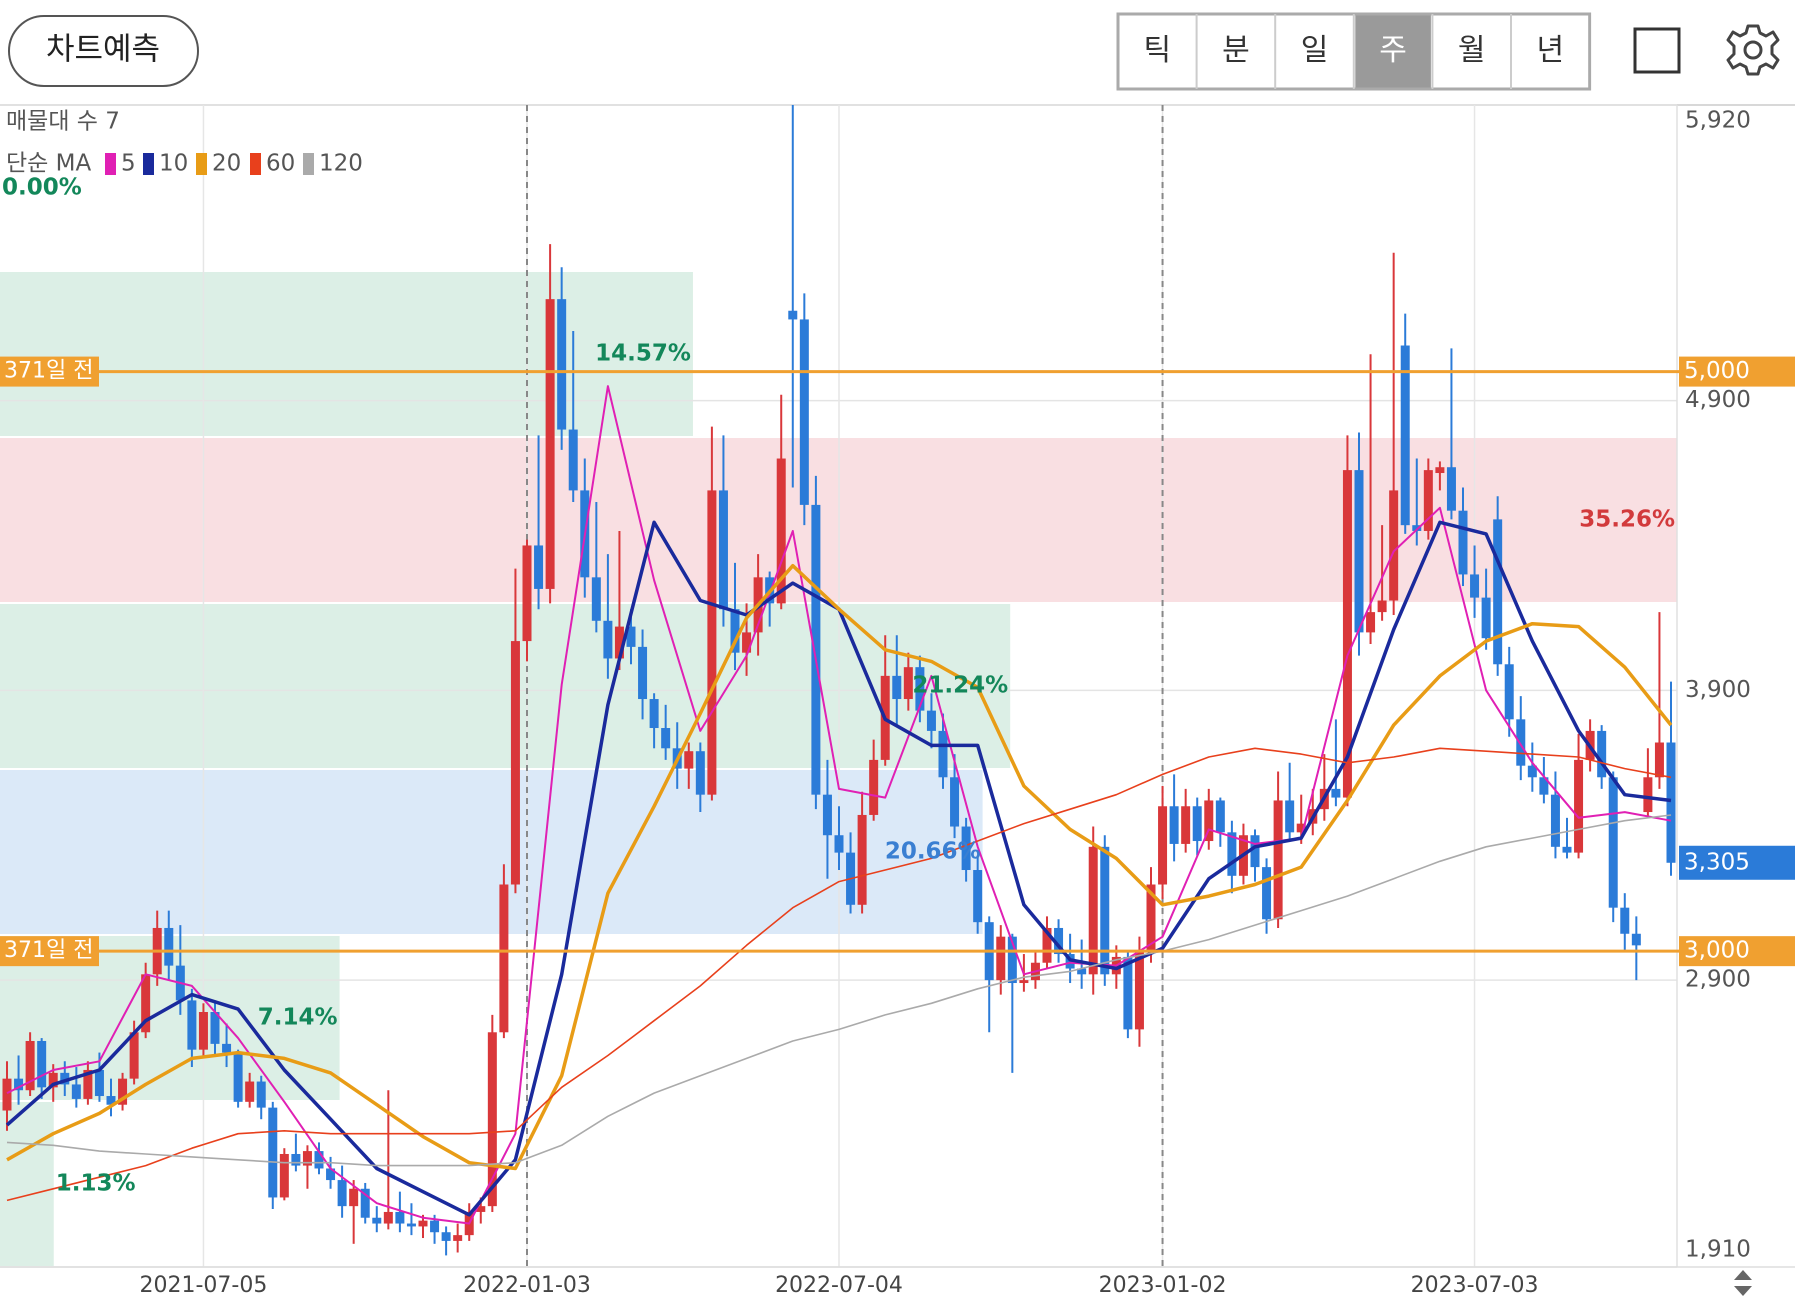  Describe the element at coordinates (1743, 1283) in the screenshot. I see `scroll-arrows` at that location.